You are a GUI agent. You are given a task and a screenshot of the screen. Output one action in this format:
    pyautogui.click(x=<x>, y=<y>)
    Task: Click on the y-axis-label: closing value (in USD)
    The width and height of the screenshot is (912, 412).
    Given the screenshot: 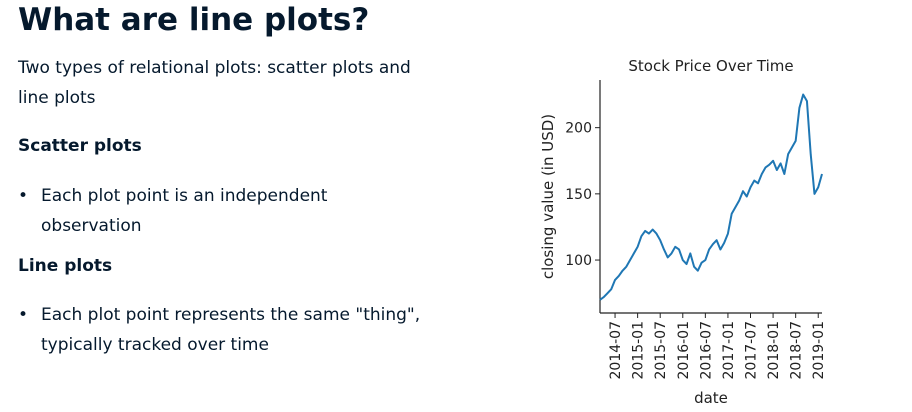 What is the action you would take?
    pyautogui.click(x=548, y=196)
    